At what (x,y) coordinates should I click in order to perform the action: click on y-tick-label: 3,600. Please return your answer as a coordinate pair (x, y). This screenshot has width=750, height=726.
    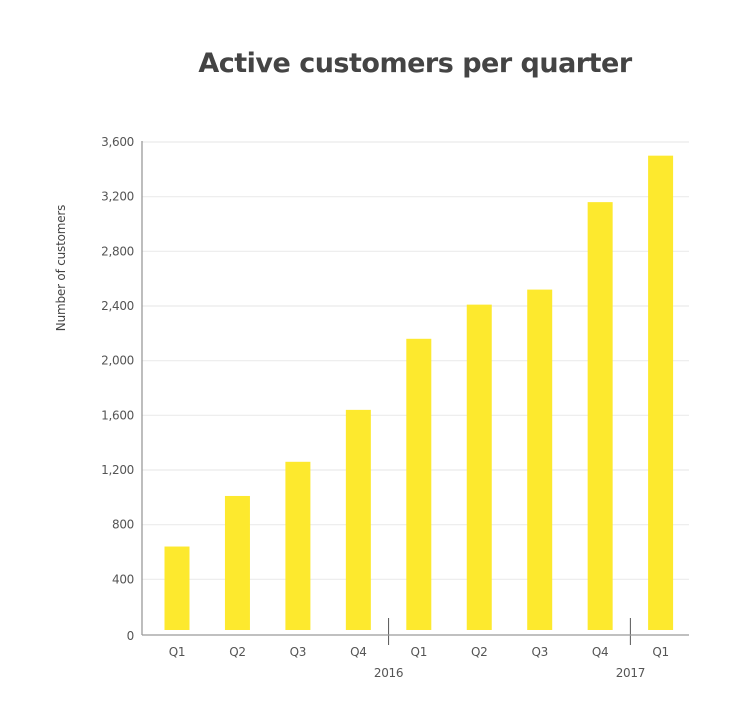
    Looking at the image, I should click on (117, 142).